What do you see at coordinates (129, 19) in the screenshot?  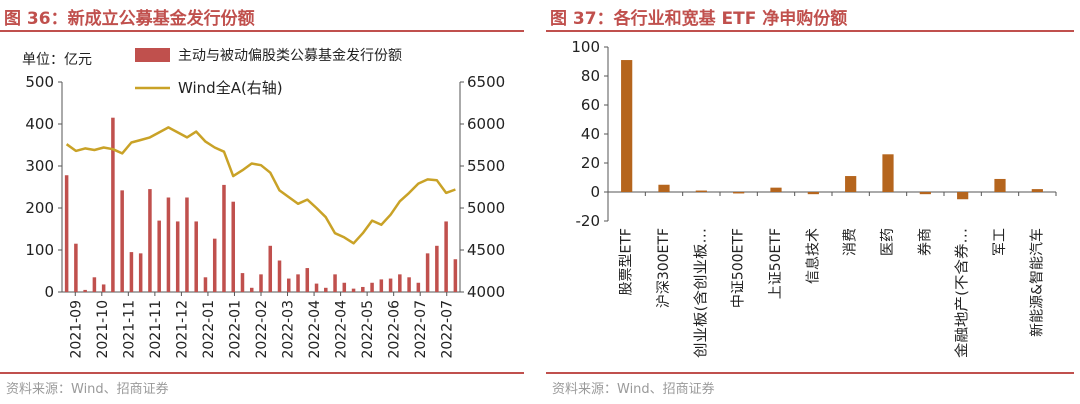 I see `left-chart-title: 图 36：新成立公募基金发行份额` at bounding box center [129, 19].